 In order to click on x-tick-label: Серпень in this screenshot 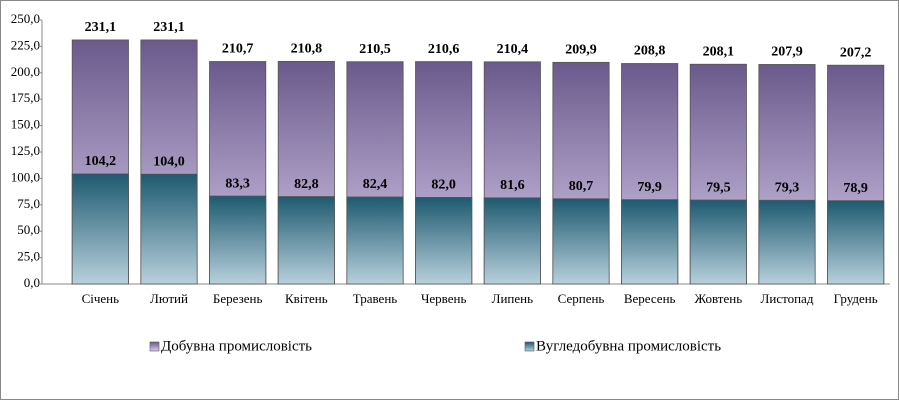, I will do `click(581, 298)`.